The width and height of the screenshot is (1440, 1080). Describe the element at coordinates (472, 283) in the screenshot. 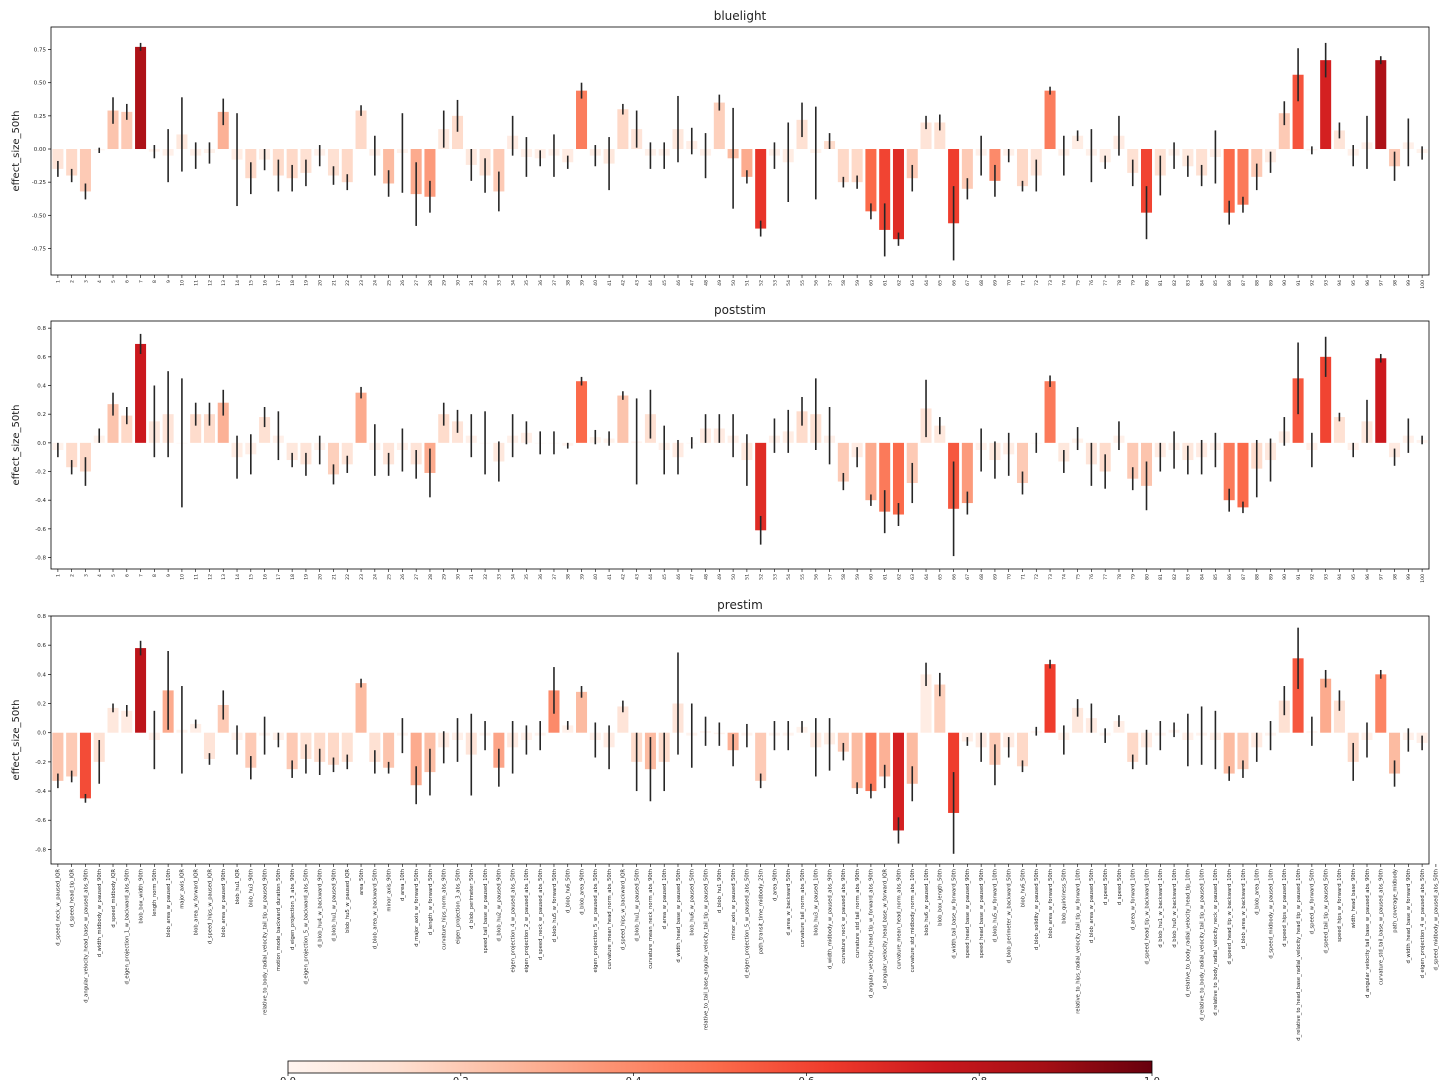

I see `x-tick-label: 31` at that location.